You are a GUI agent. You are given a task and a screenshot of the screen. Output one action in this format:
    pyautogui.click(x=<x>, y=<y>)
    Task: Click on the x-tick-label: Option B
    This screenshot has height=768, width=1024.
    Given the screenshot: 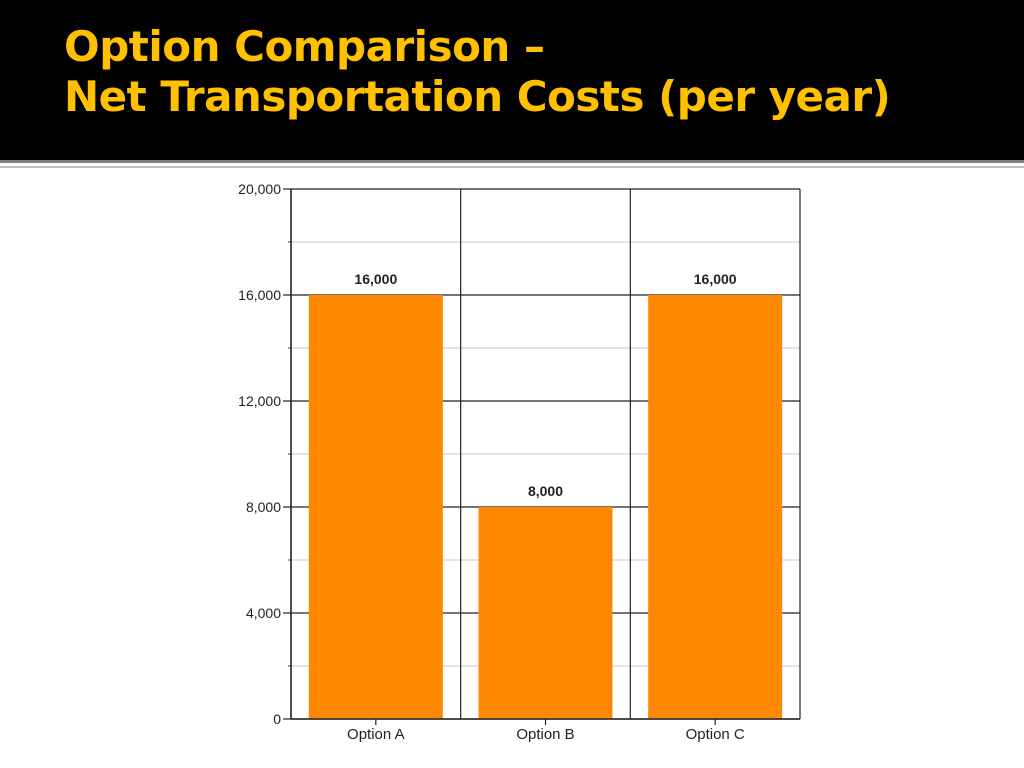 What is the action you would take?
    pyautogui.click(x=545, y=734)
    